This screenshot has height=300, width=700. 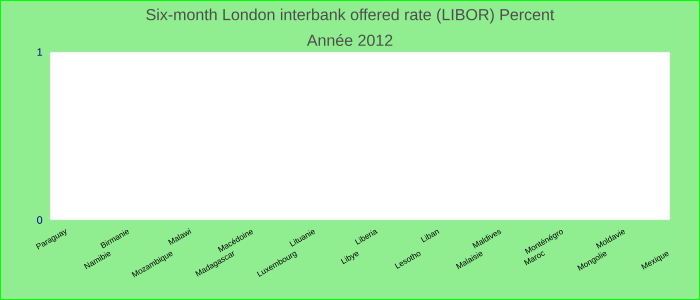 What do you see at coordinates (39, 220) in the screenshot?
I see `y-tick-label: 0` at bounding box center [39, 220].